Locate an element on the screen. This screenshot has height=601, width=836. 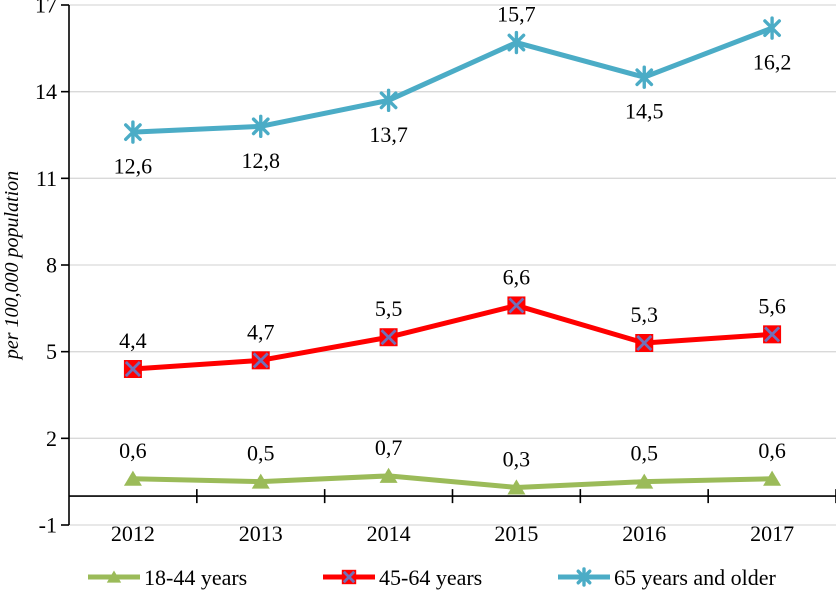
data-label: 12,6 is located at coordinates (133, 166).